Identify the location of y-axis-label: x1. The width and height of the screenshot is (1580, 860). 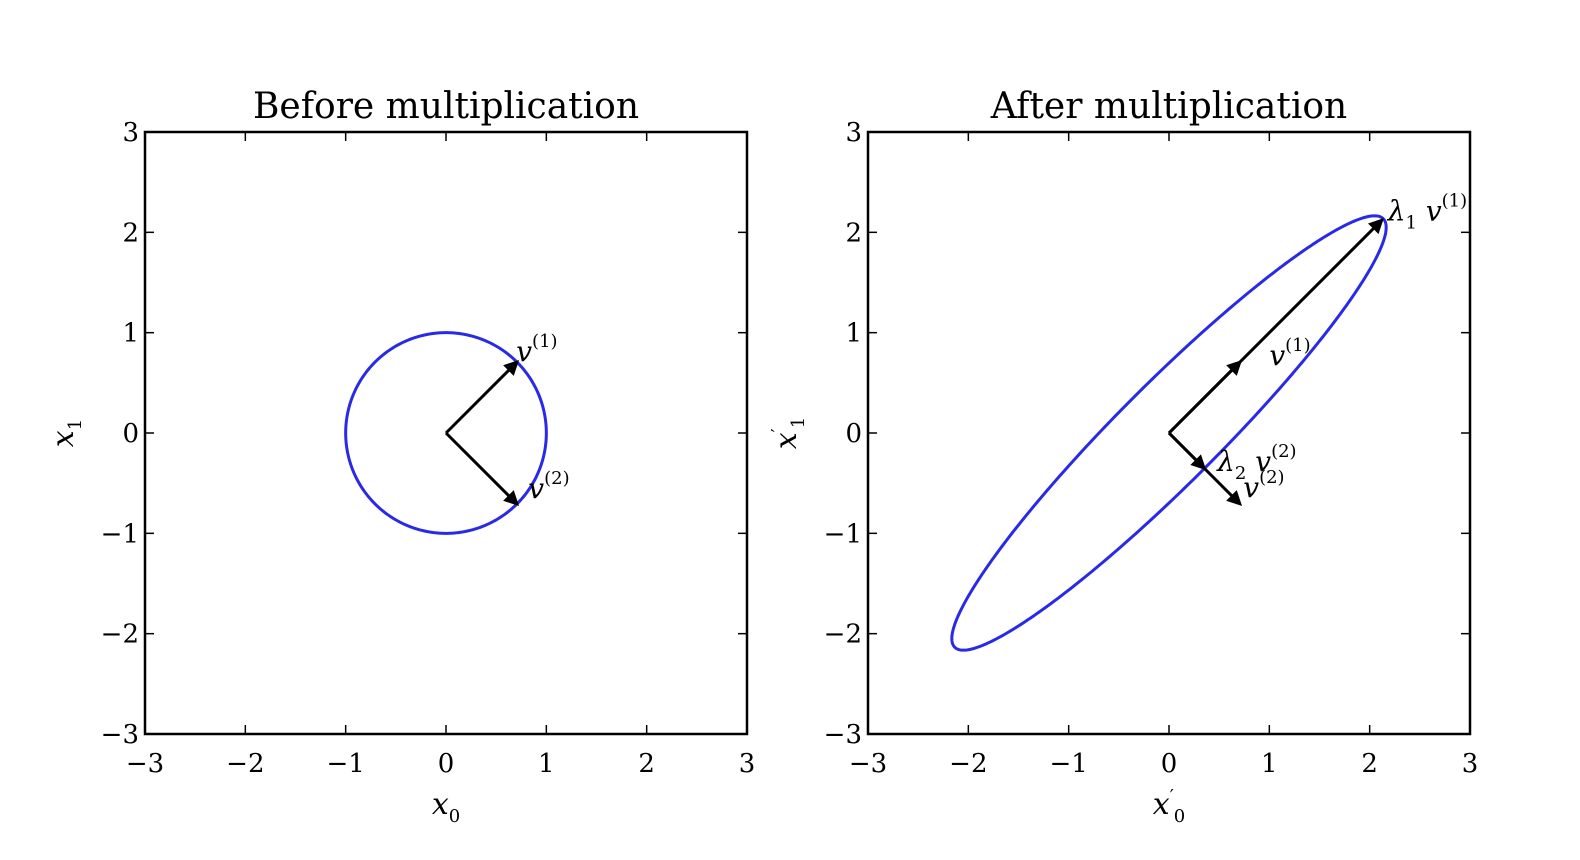
(66, 433).